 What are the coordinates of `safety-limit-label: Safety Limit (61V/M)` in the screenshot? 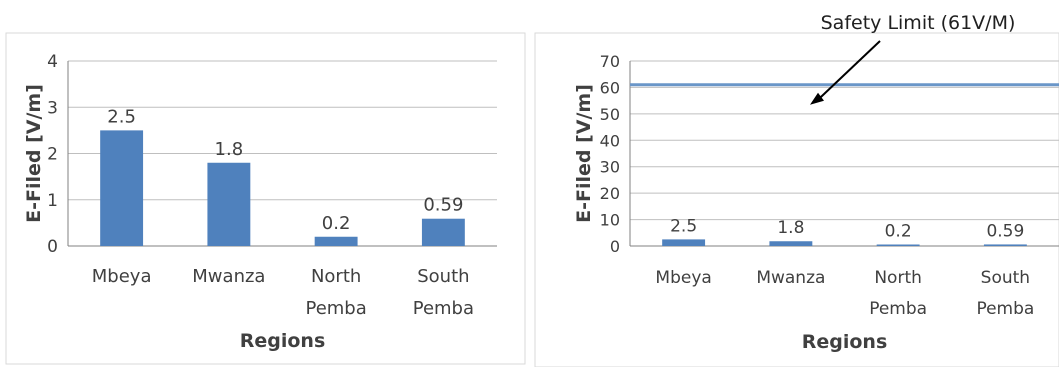 It's located at (918, 23).